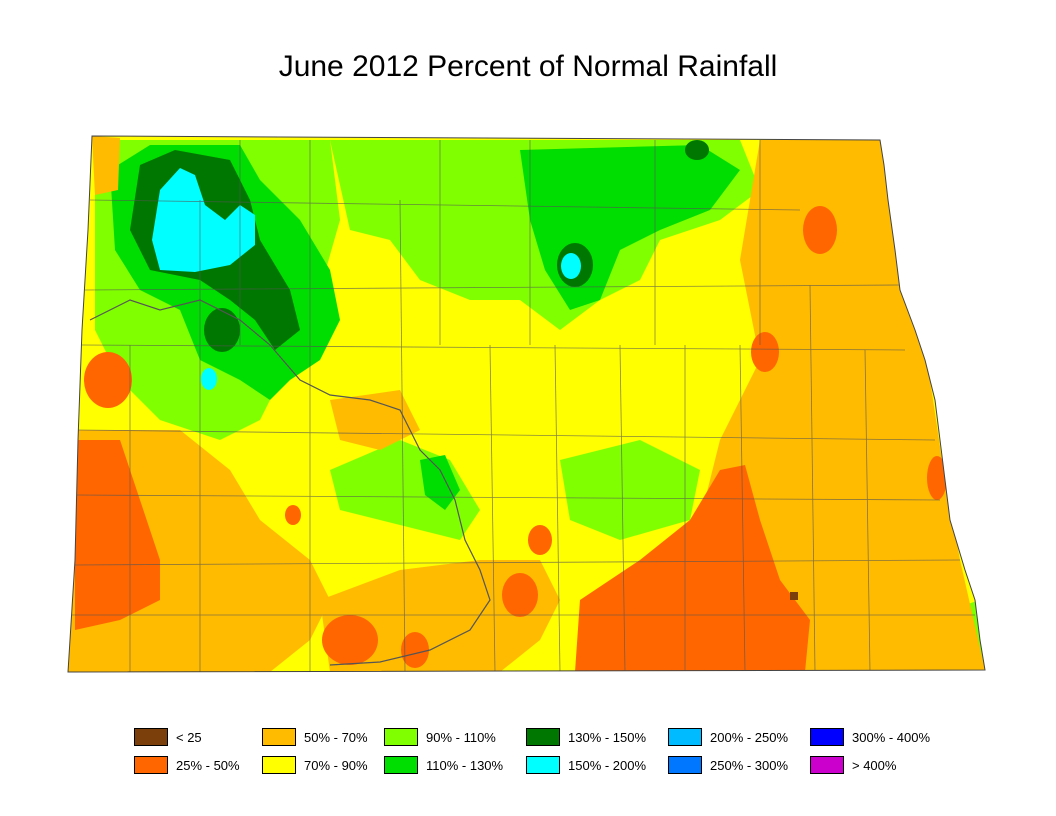 This screenshot has width=1056, height=816. What do you see at coordinates (692, 568) in the screenshot?
I see `zone-25-50-southeast` at bounding box center [692, 568].